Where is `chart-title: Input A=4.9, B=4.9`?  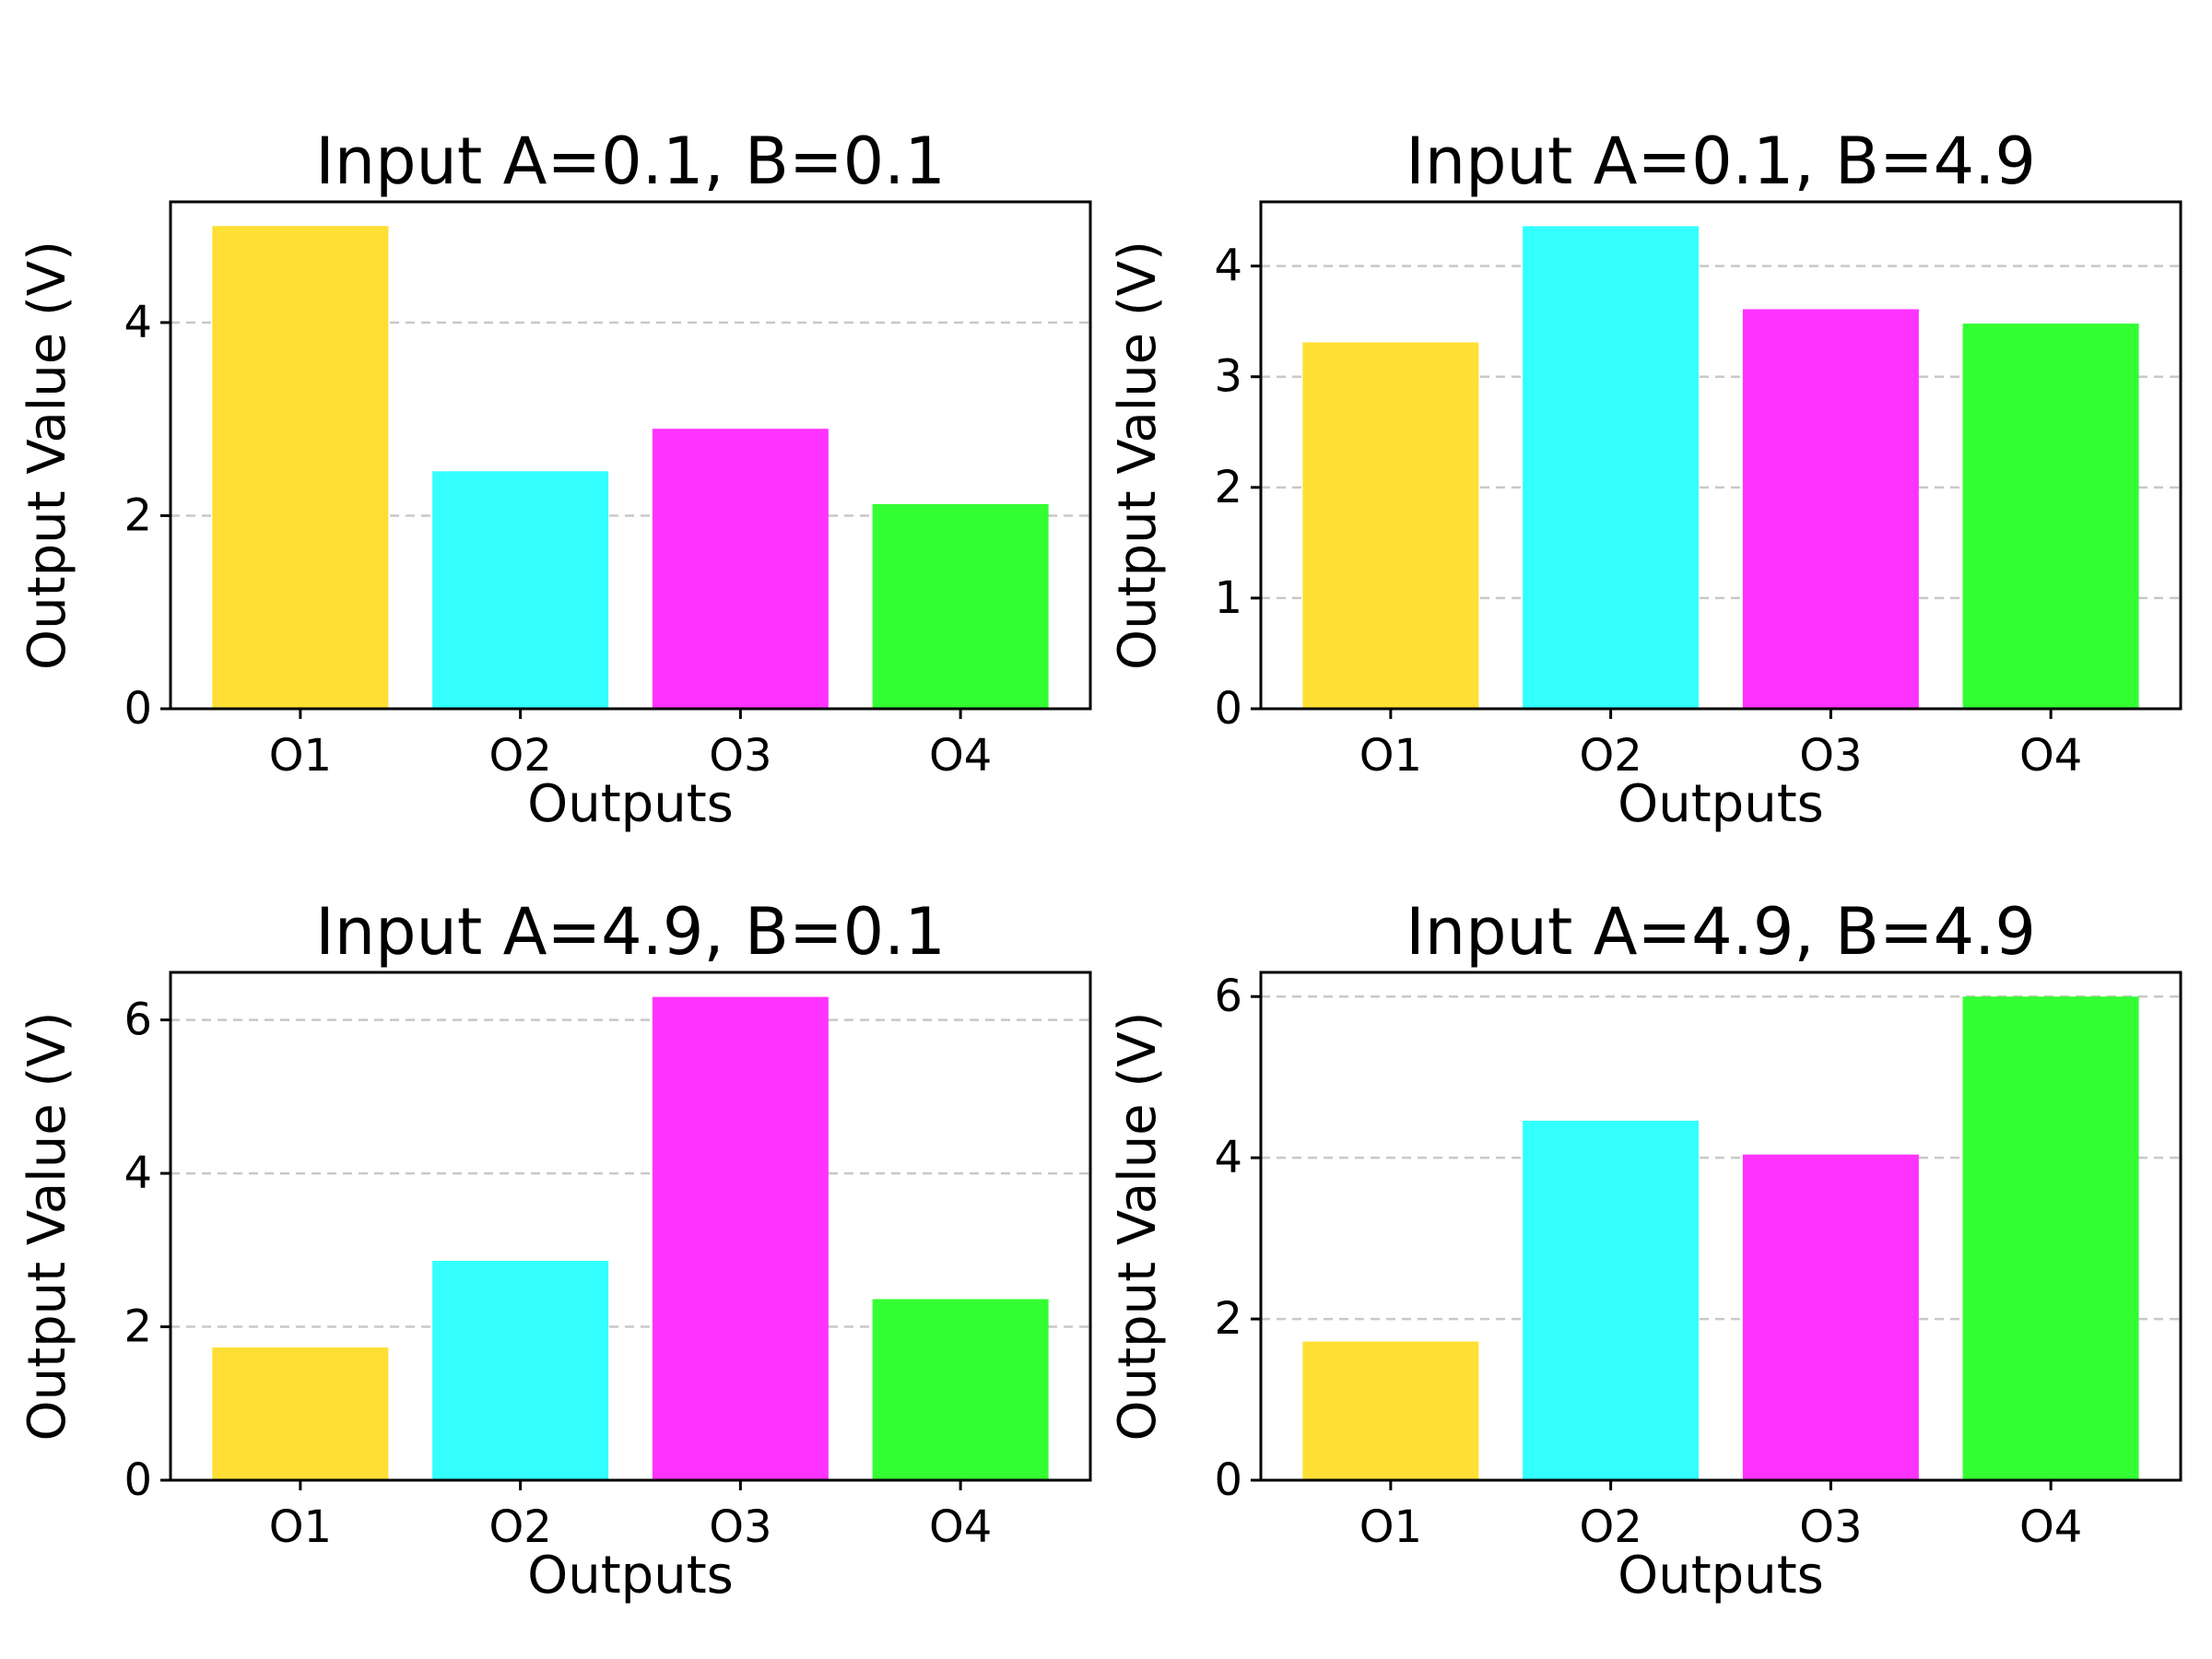 chart-title: Input A=4.9, B=4.9 is located at coordinates (1721, 932).